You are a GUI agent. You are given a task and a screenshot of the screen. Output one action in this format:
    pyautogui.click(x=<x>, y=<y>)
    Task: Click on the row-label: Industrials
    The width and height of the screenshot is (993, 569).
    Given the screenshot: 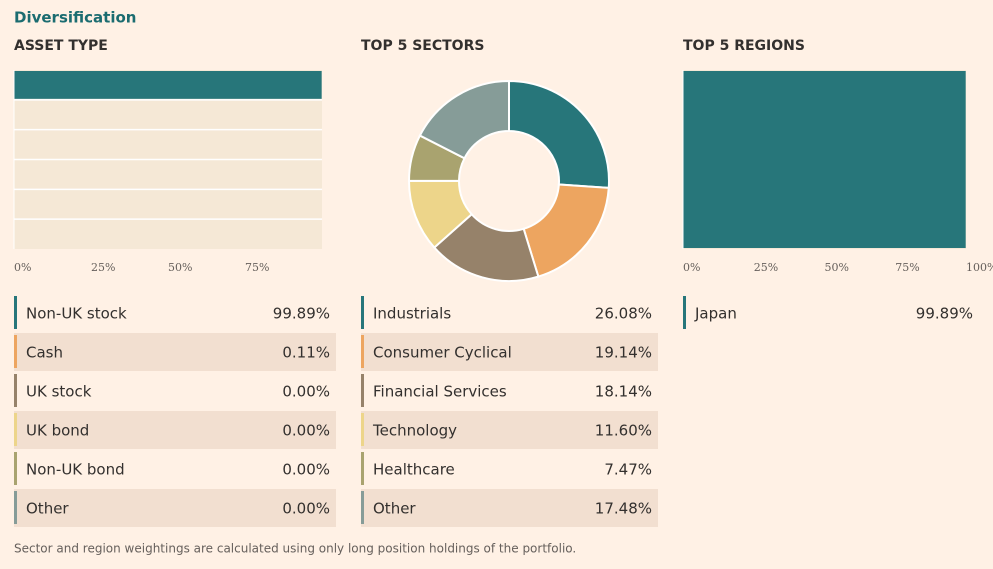 What is the action you would take?
    pyautogui.click(x=412, y=314)
    